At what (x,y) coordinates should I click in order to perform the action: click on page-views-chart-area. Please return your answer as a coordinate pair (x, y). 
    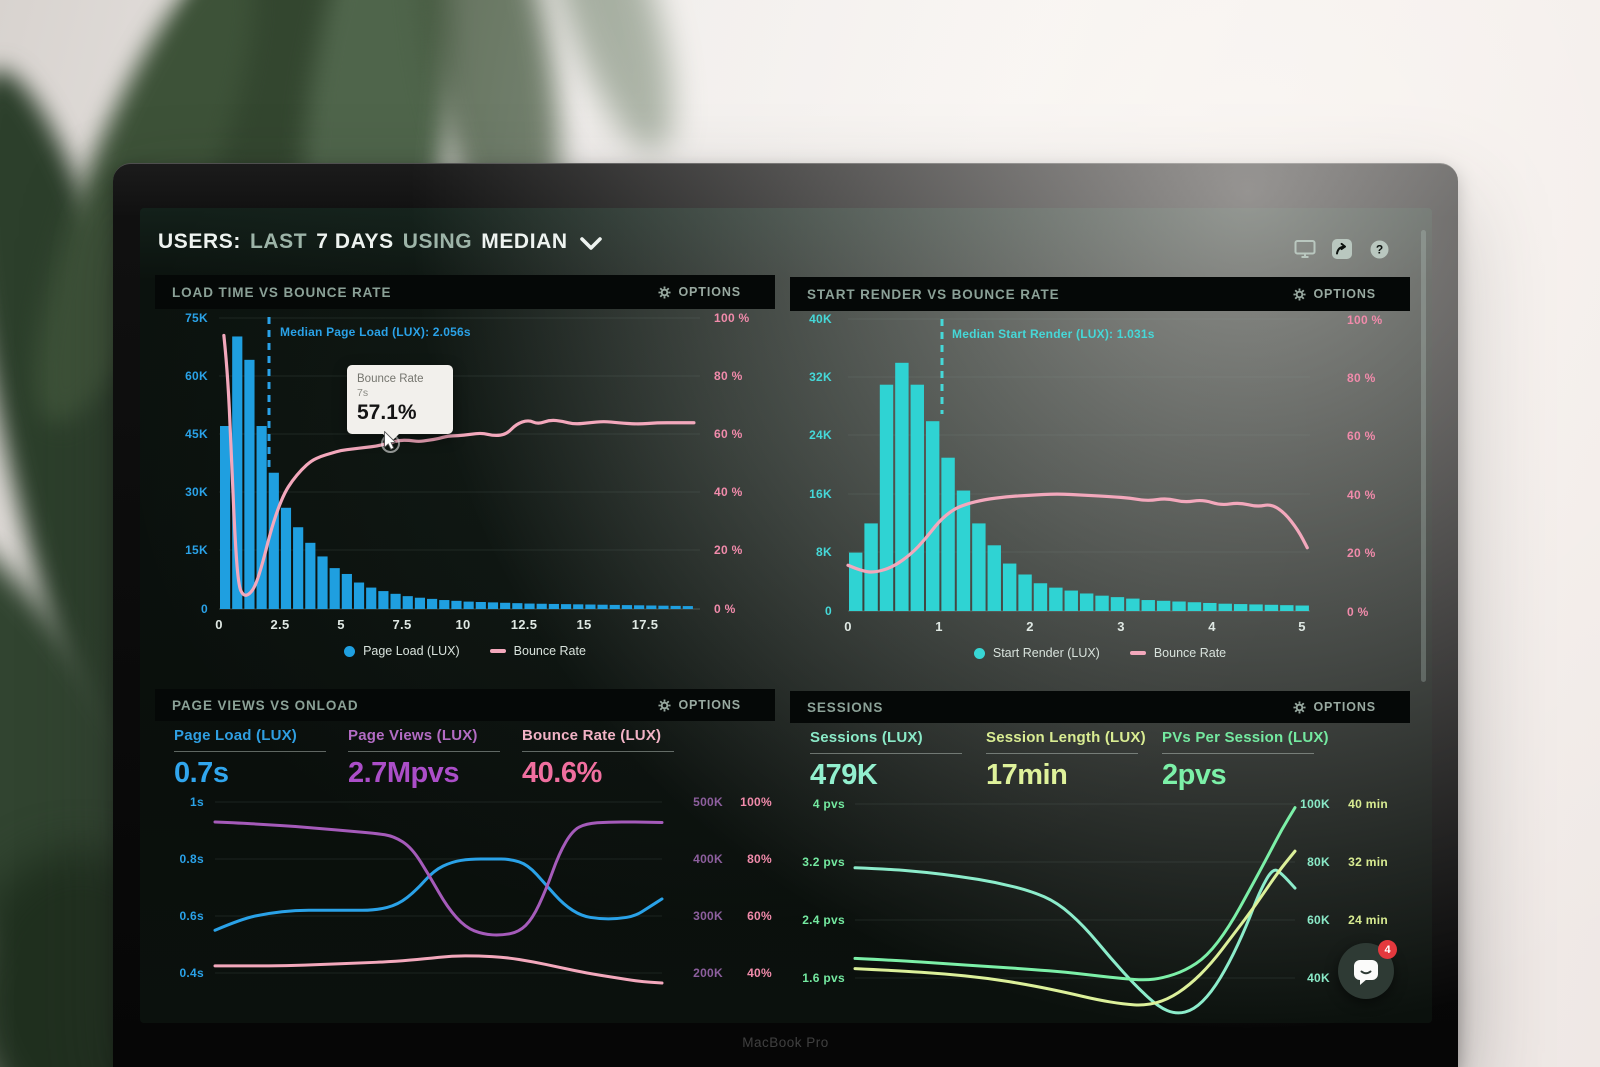
    Looking at the image, I should click on (438, 910).